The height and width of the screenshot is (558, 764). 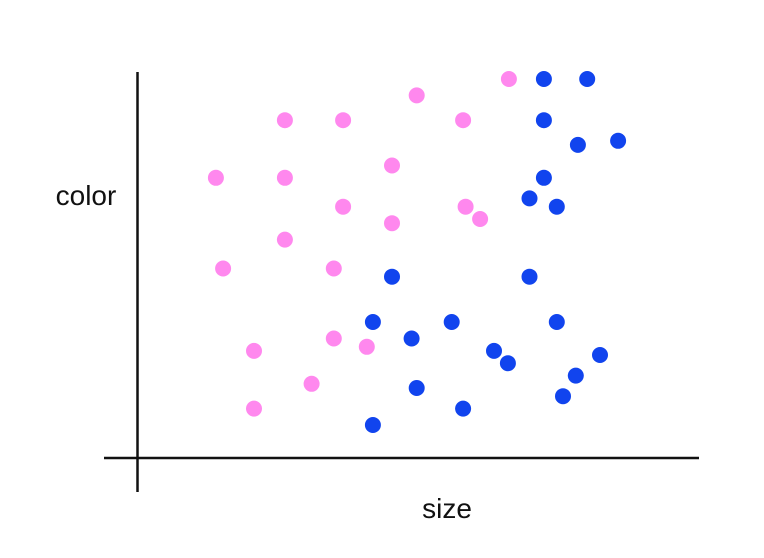 What do you see at coordinates (447, 508) in the screenshot?
I see `x-axis-label: size` at bounding box center [447, 508].